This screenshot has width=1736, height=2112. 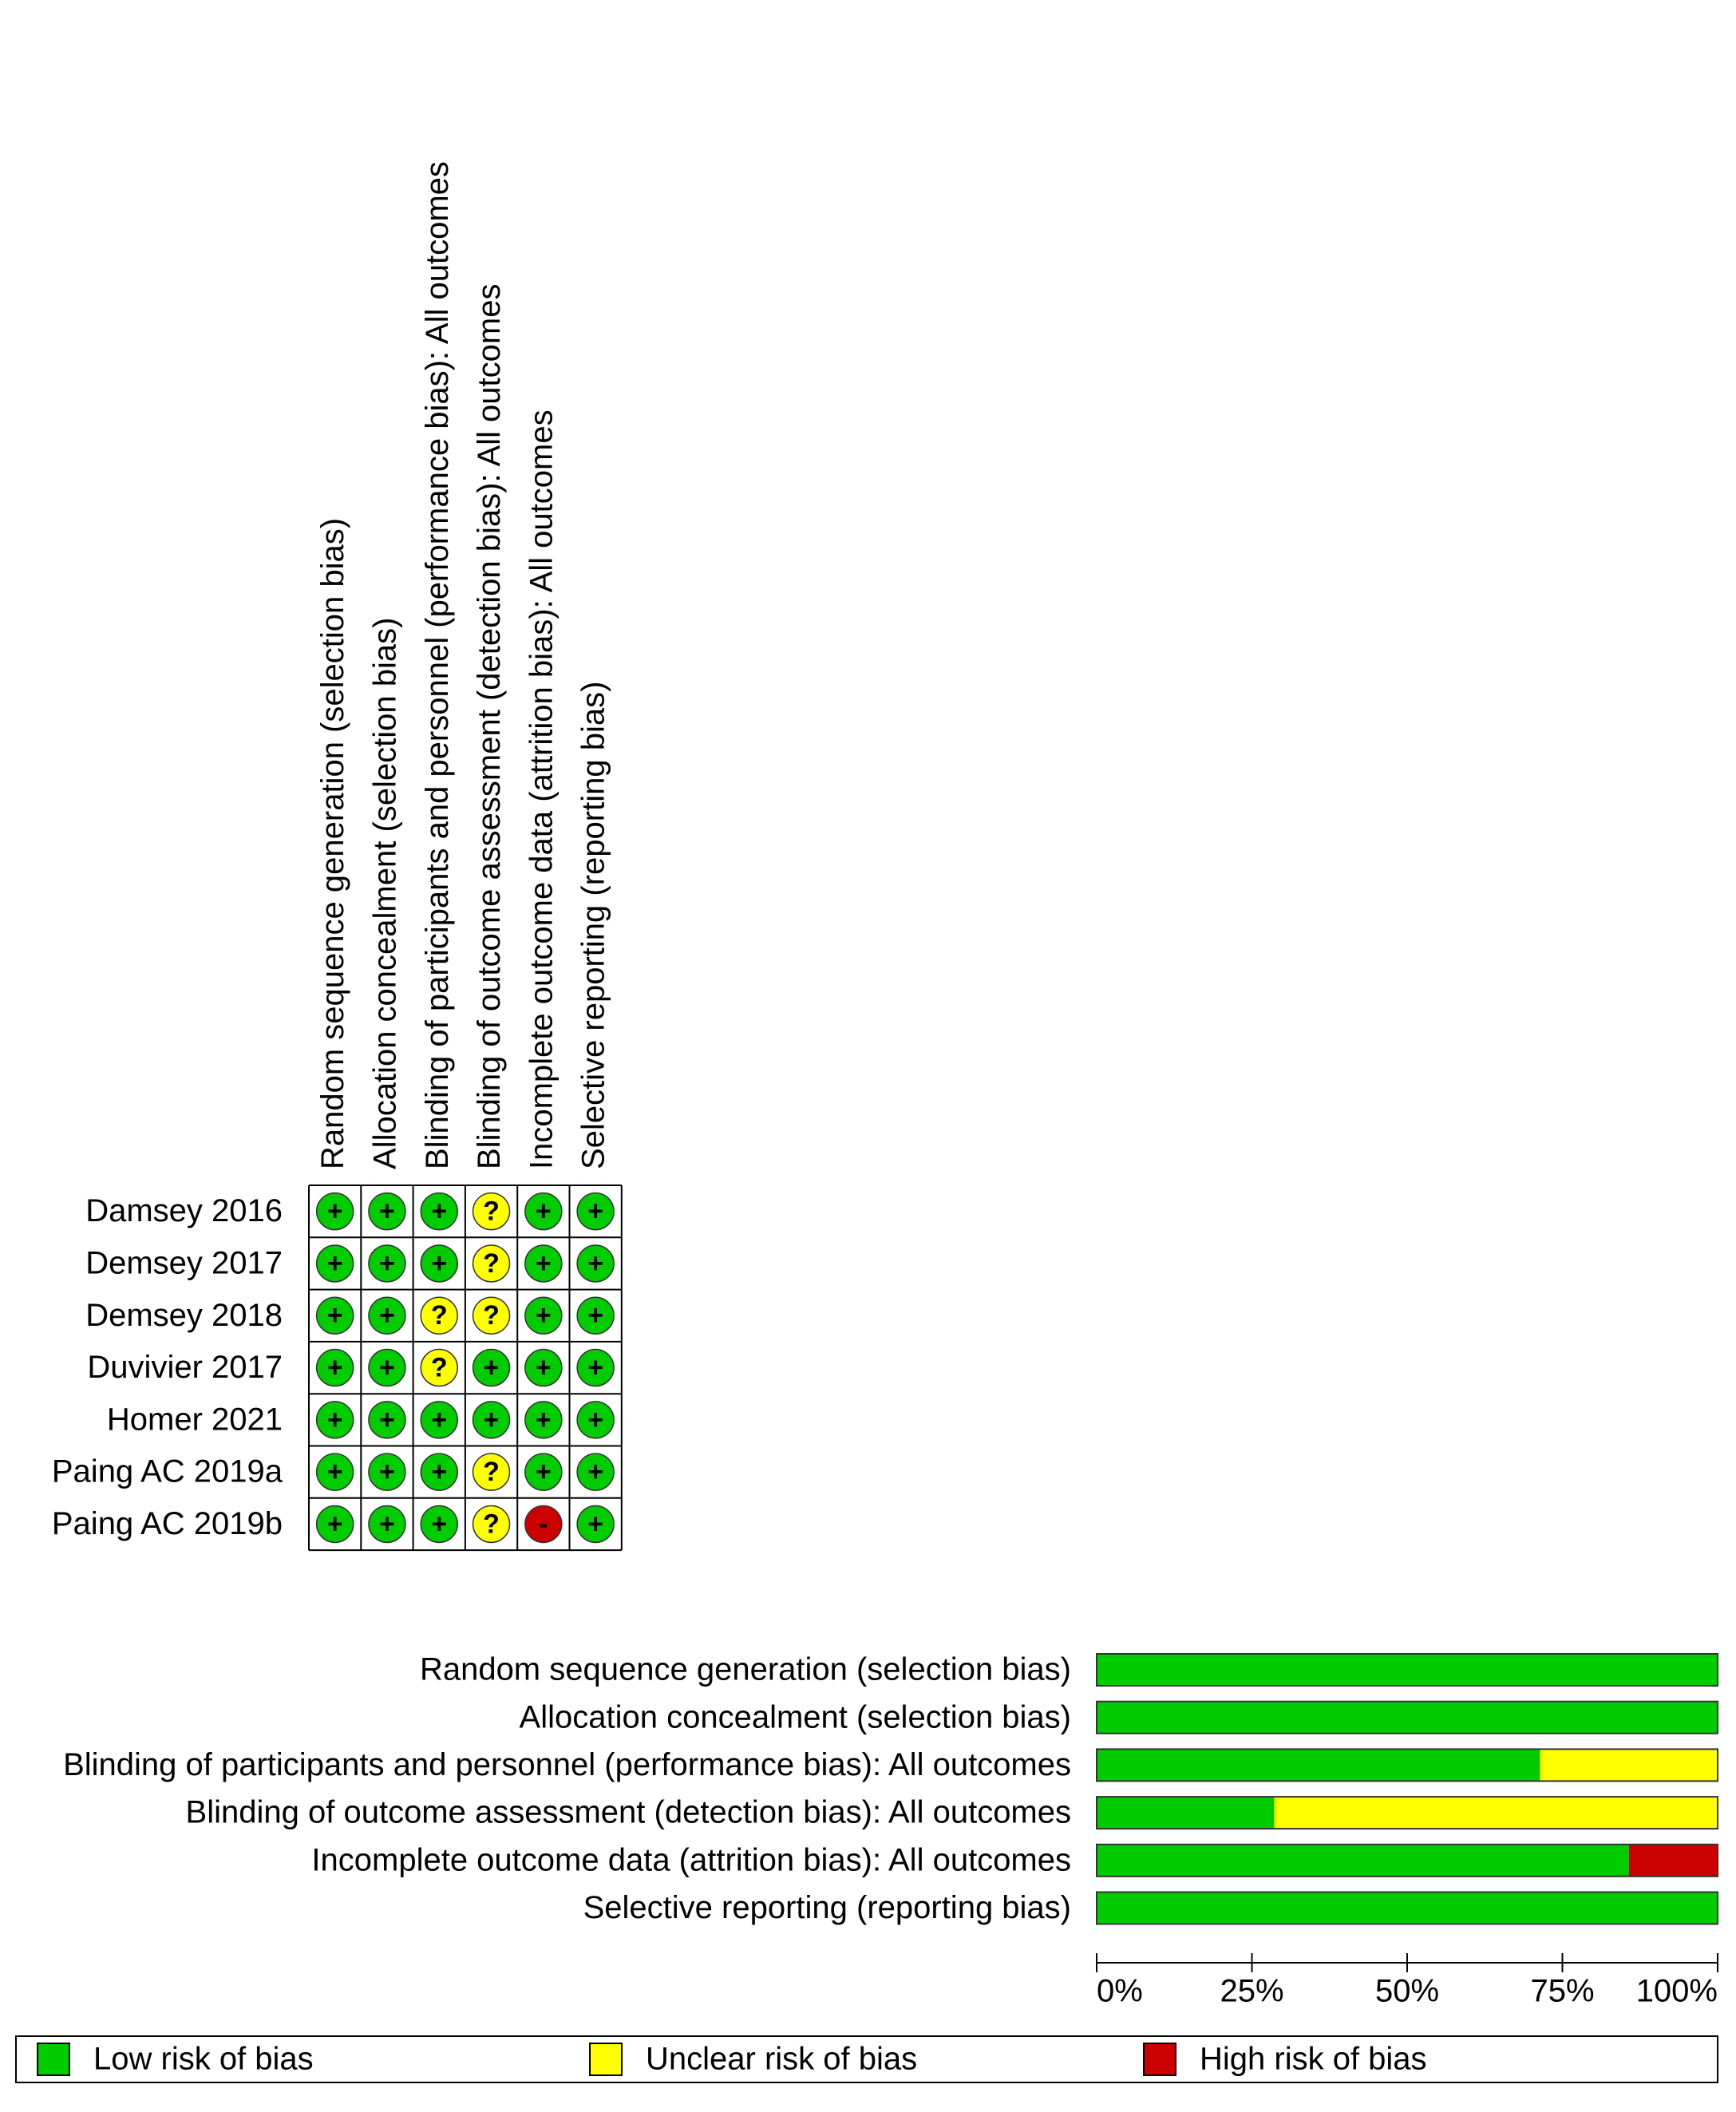 I want to click on x-tick-label: 50%, so click(x=1407, y=1992).